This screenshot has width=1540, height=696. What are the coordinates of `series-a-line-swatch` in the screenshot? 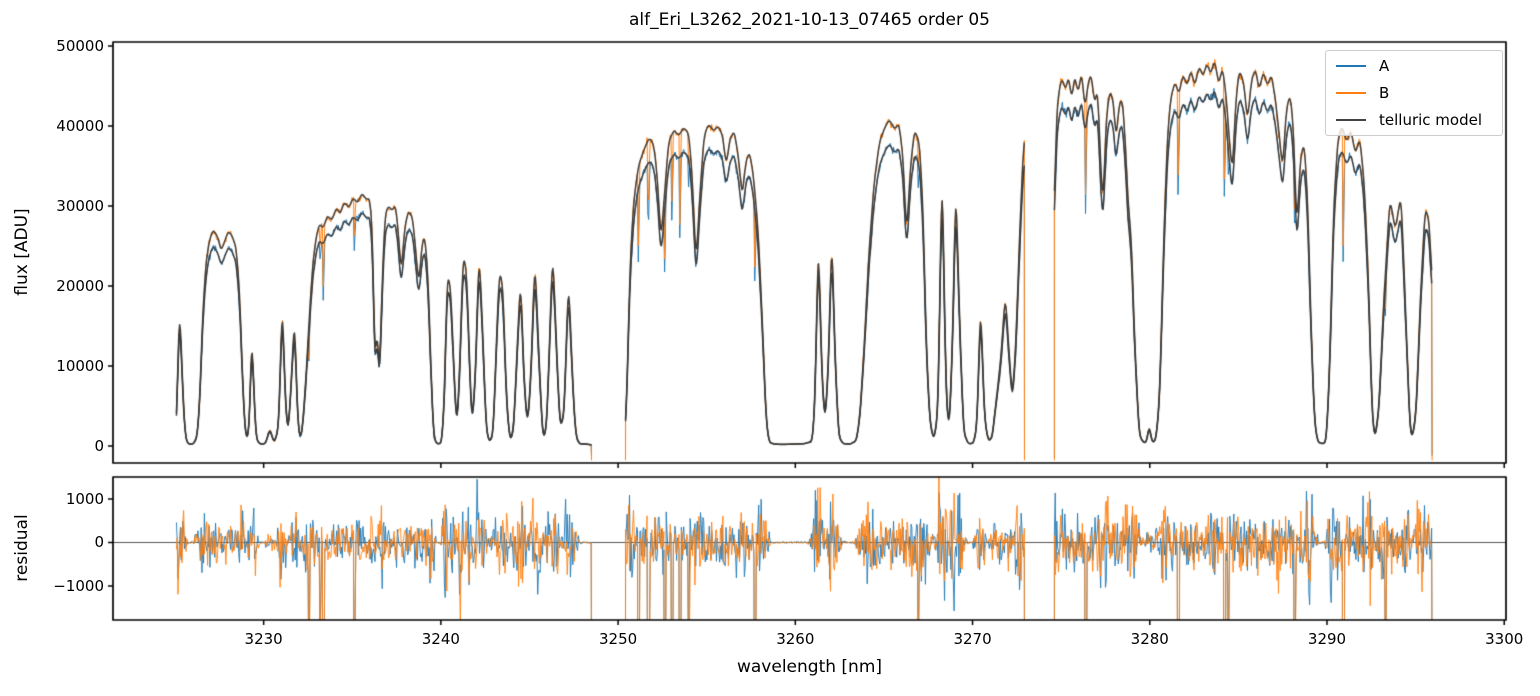 It's located at (1351, 66).